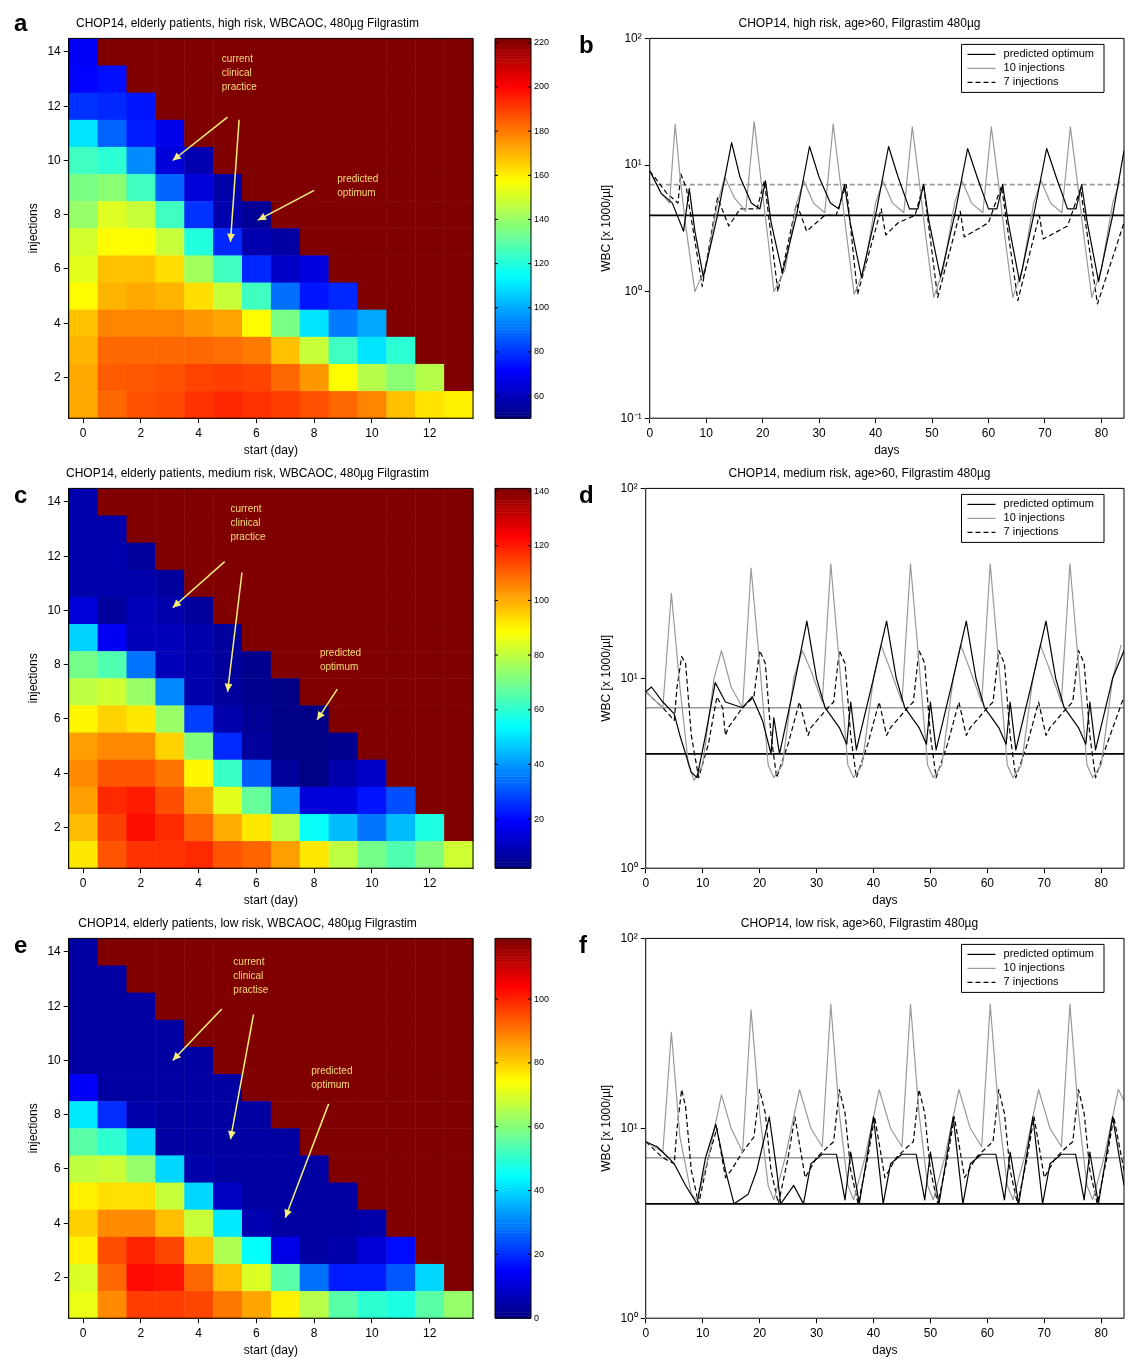 The height and width of the screenshot is (1360, 1135). I want to click on chart-title: CHOP14, medium risk, age>60, Filgrastim 480µg, so click(859, 472).